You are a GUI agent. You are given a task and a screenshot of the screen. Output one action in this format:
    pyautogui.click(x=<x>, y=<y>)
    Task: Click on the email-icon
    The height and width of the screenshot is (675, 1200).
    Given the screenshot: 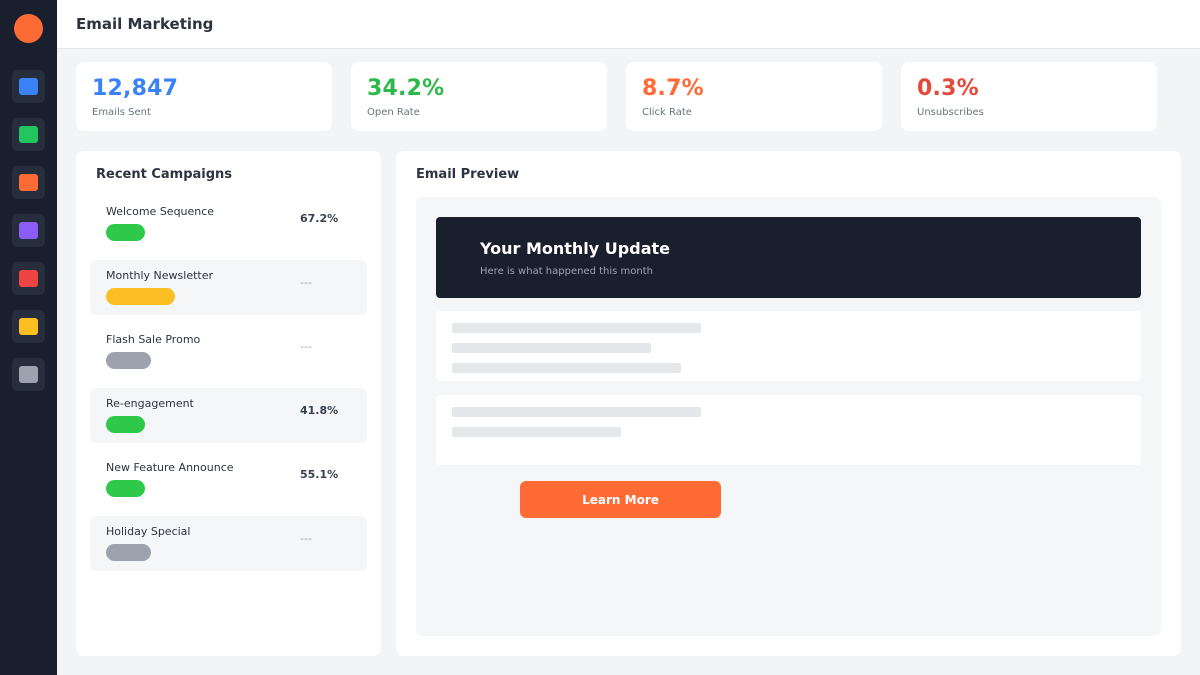 What is the action you would take?
    pyautogui.click(x=28, y=182)
    